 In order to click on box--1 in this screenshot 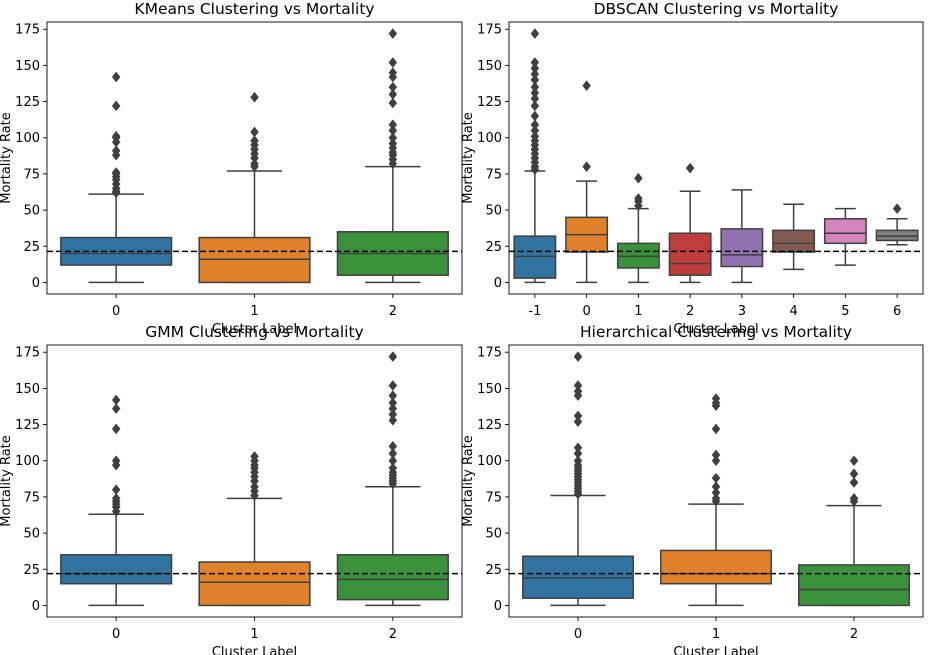, I will do `click(535, 156)`.